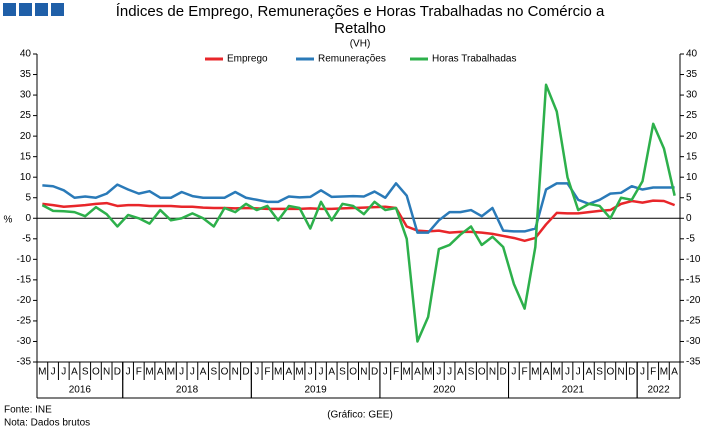  What do you see at coordinates (28, 218) in the screenshot?
I see `y-tick-label: 0` at bounding box center [28, 218].